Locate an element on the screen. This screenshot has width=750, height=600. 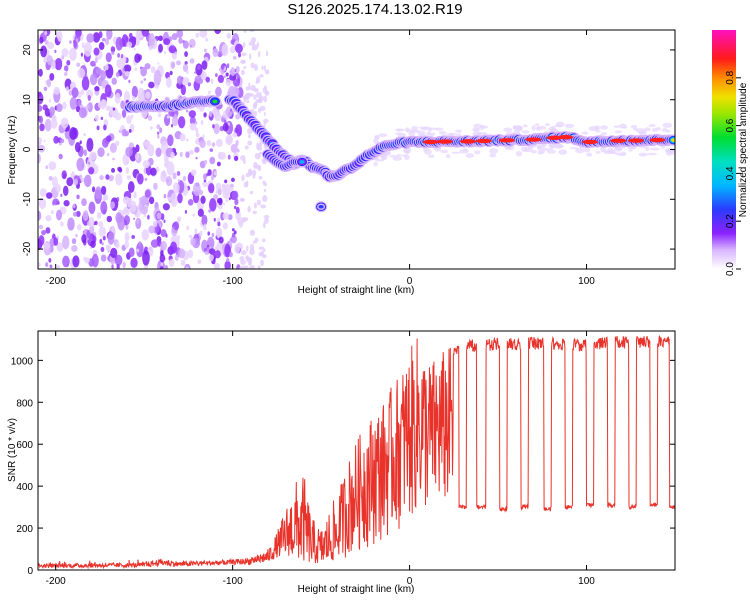
spectral-ridge is located at coordinates (399, 153).